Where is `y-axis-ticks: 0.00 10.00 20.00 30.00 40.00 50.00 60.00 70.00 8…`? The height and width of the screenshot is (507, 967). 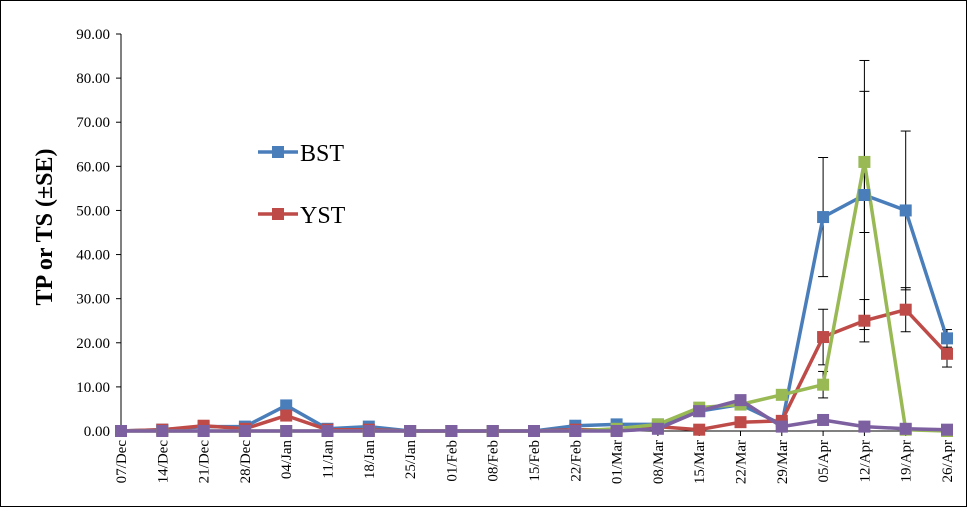
y-axis-ticks: 0.00 10.00 20.00 30.00 40.00 50.00 60.00 70.00 8… is located at coordinates (98, 233).